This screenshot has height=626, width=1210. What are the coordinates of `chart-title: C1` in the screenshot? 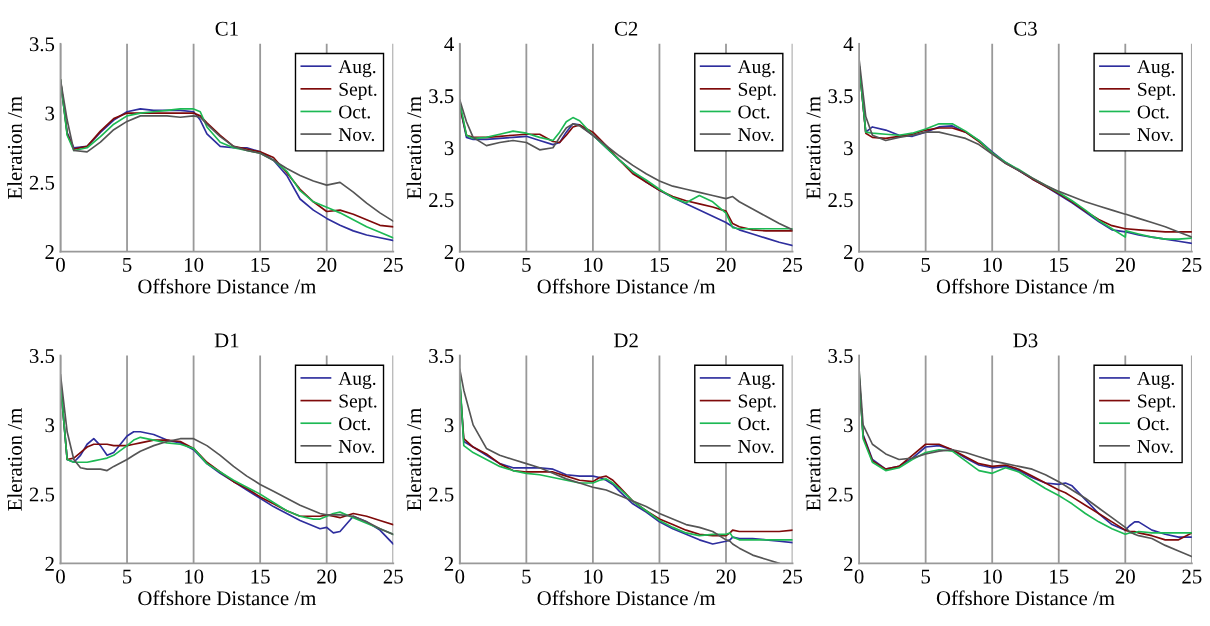 It's located at (226, 28).